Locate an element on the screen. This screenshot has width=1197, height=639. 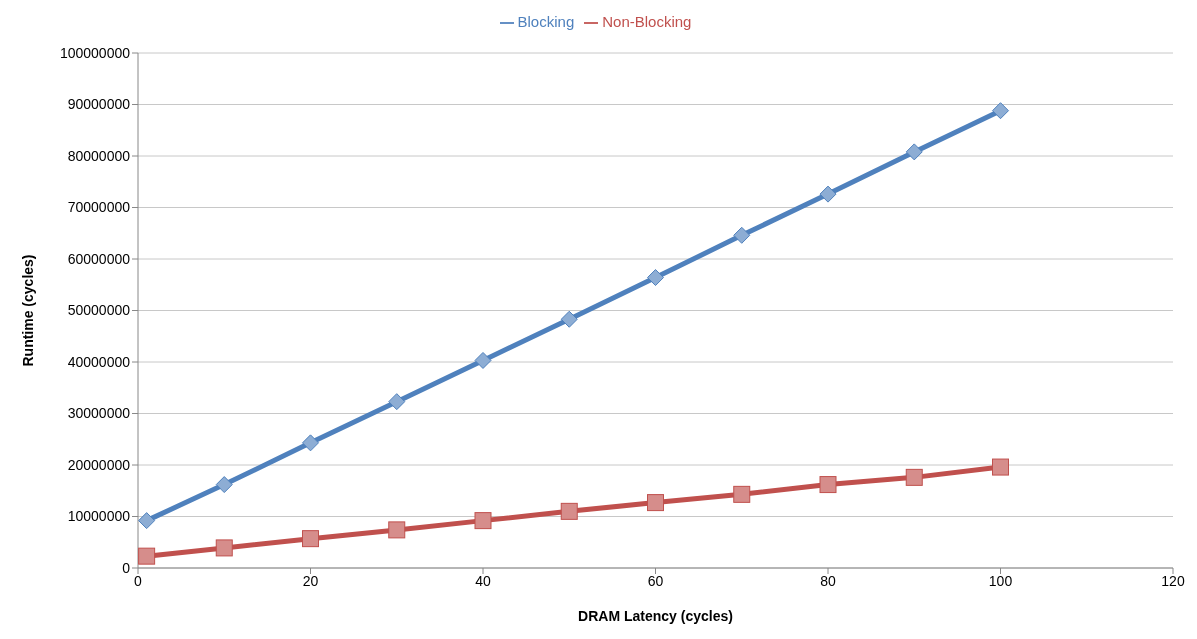
y-tick-label: 30000000 is located at coordinates (99, 413).